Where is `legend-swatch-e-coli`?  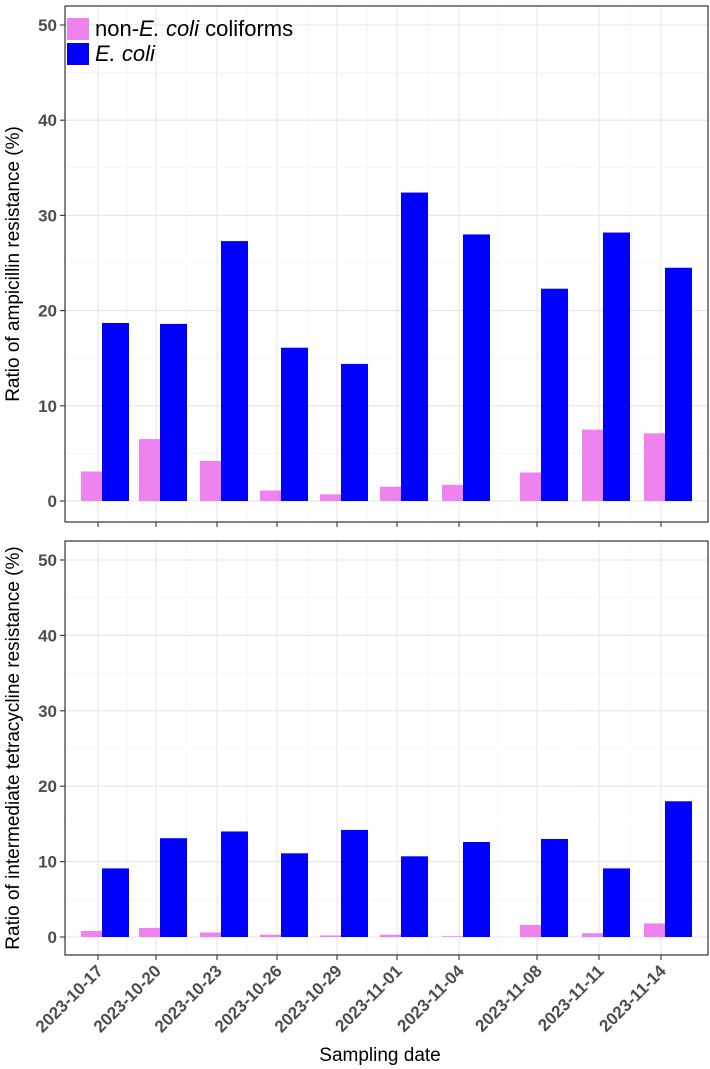
legend-swatch-e-coli is located at coordinates (78, 54).